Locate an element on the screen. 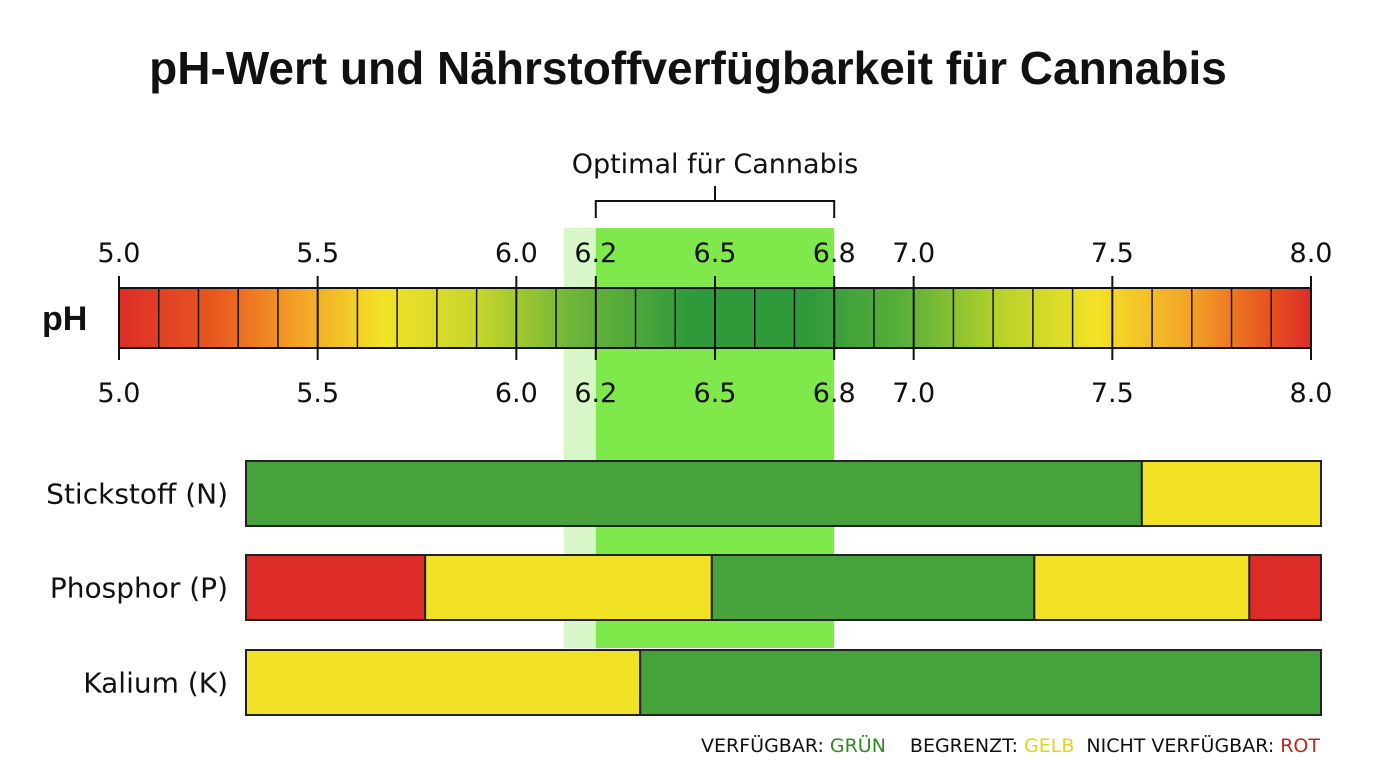  ph-ticks-bottom: 5.0 5.5 6.0 6.2 6.5 6.8 7.0 7.5 8.0 is located at coordinates (715, 393).